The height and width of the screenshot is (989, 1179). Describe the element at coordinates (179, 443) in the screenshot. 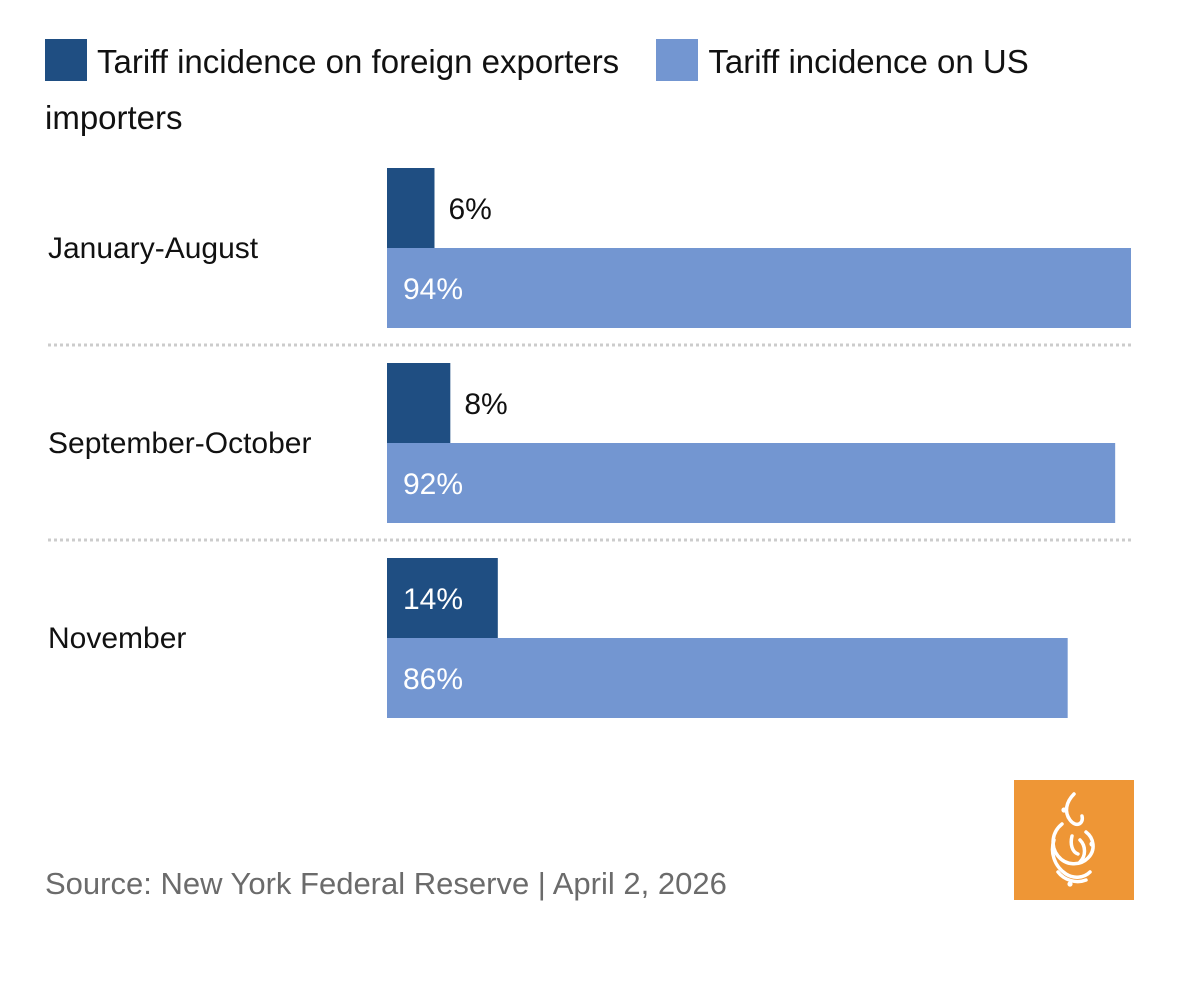

I see `category-label: September-October` at that location.